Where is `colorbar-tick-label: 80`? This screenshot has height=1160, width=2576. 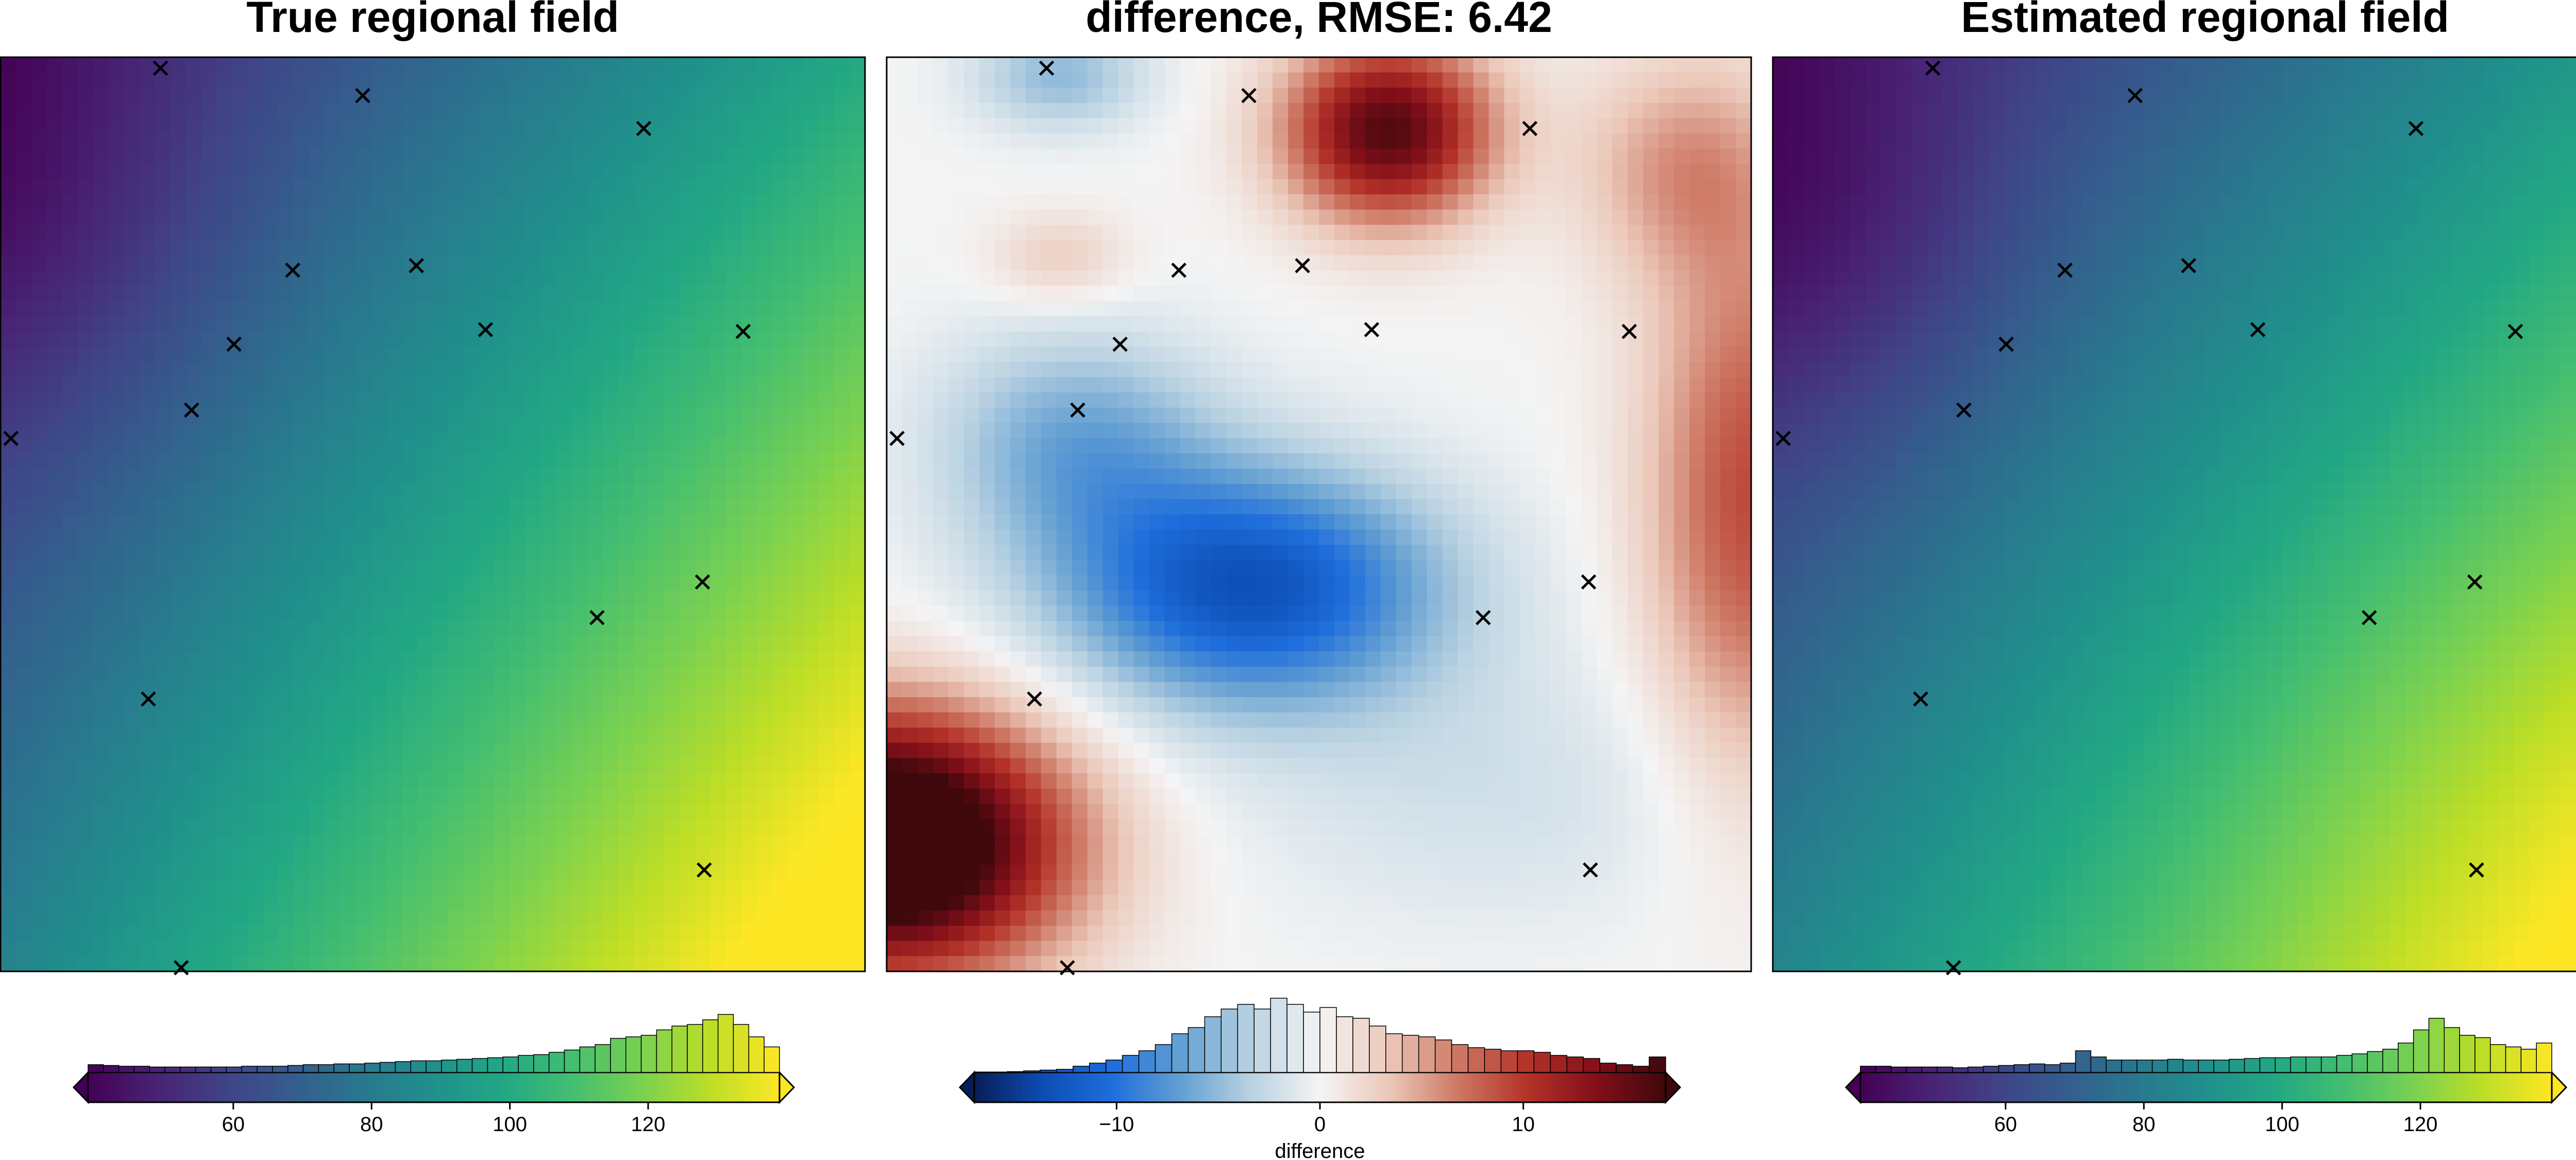 colorbar-tick-label: 80 is located at coordinates (371, 1125).